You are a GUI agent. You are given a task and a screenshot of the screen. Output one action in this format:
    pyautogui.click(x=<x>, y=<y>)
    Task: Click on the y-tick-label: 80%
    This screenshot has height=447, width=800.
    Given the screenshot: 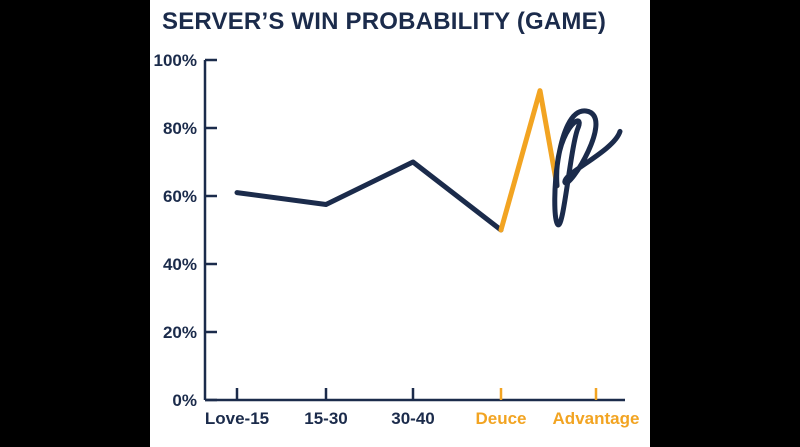 What is the action you would take?
    pyautogui.click(x=180, y=128)
    